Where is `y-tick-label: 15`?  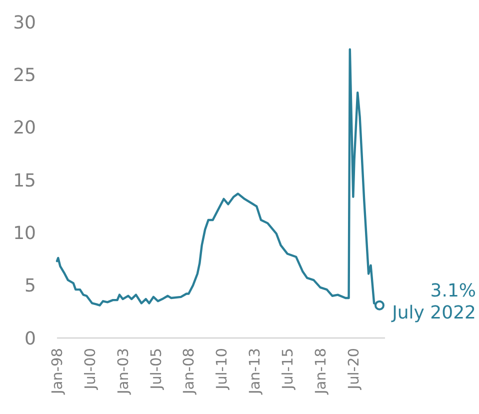
y-tick-label: 15 is located at coordinates (24, 181).